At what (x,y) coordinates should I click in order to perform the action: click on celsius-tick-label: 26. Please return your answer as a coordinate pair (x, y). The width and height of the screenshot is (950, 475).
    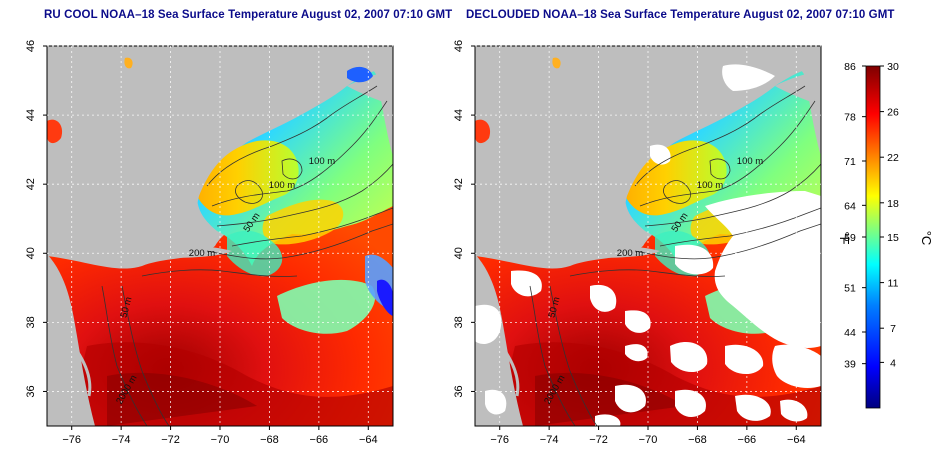
    Looking at the image, I should click on (893, 113).